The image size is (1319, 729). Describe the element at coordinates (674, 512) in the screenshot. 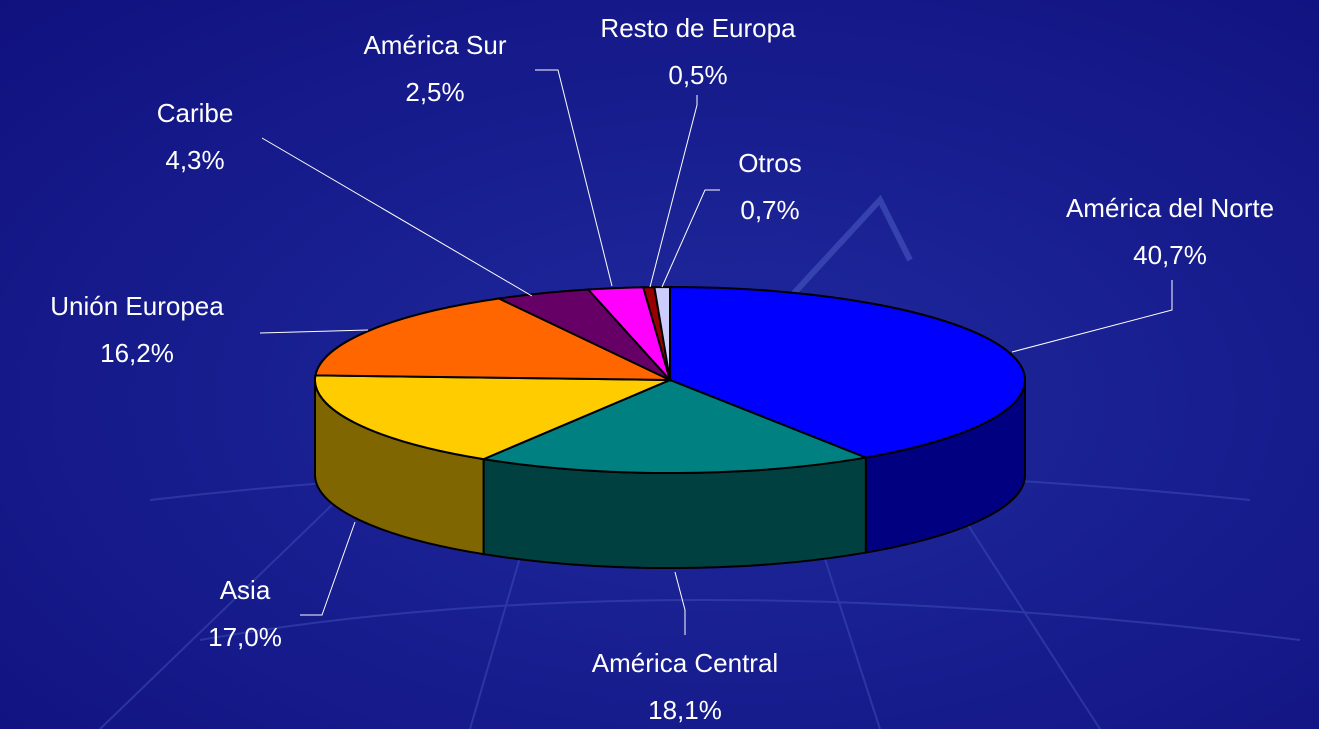

I see `slice-side` at that location.